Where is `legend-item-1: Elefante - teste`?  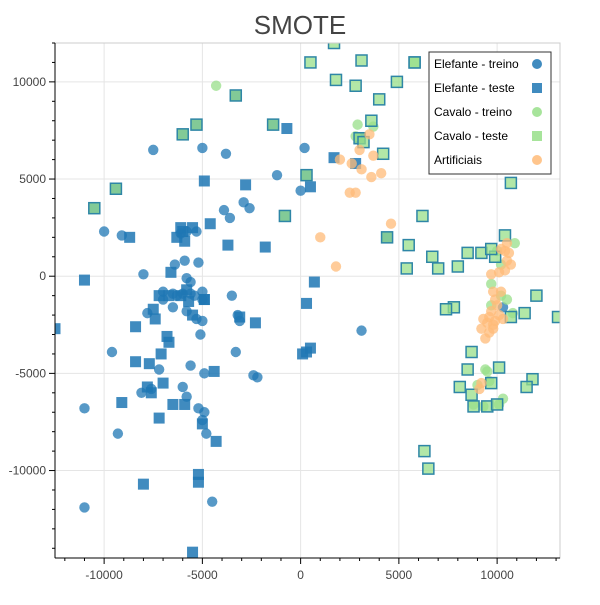
legend-item-1: Elefante - teste is located at coordinates (488, 88).